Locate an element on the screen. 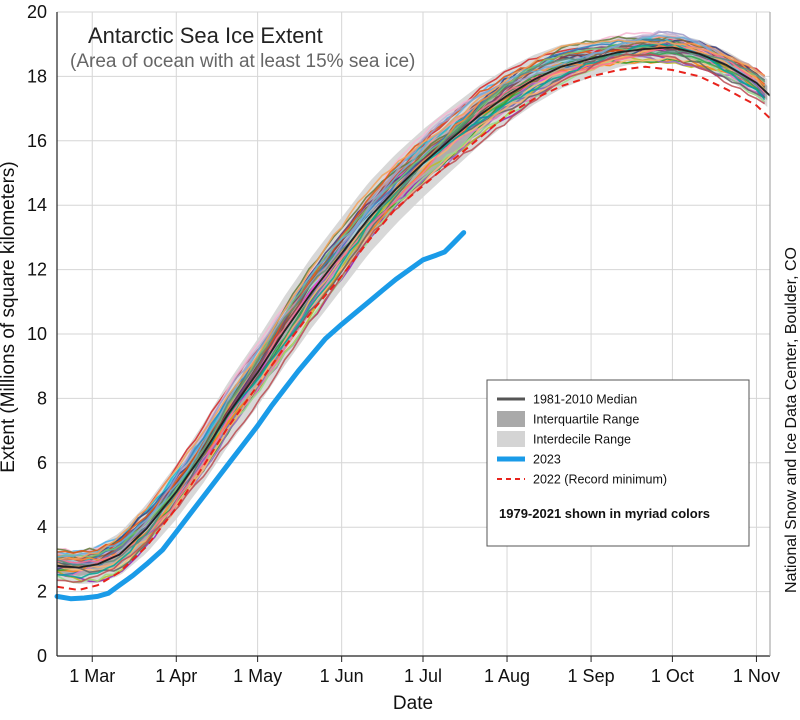 The image size is (800, 720). legend-label: 2022 (Record minimum) is located at coordinates (600, 480).